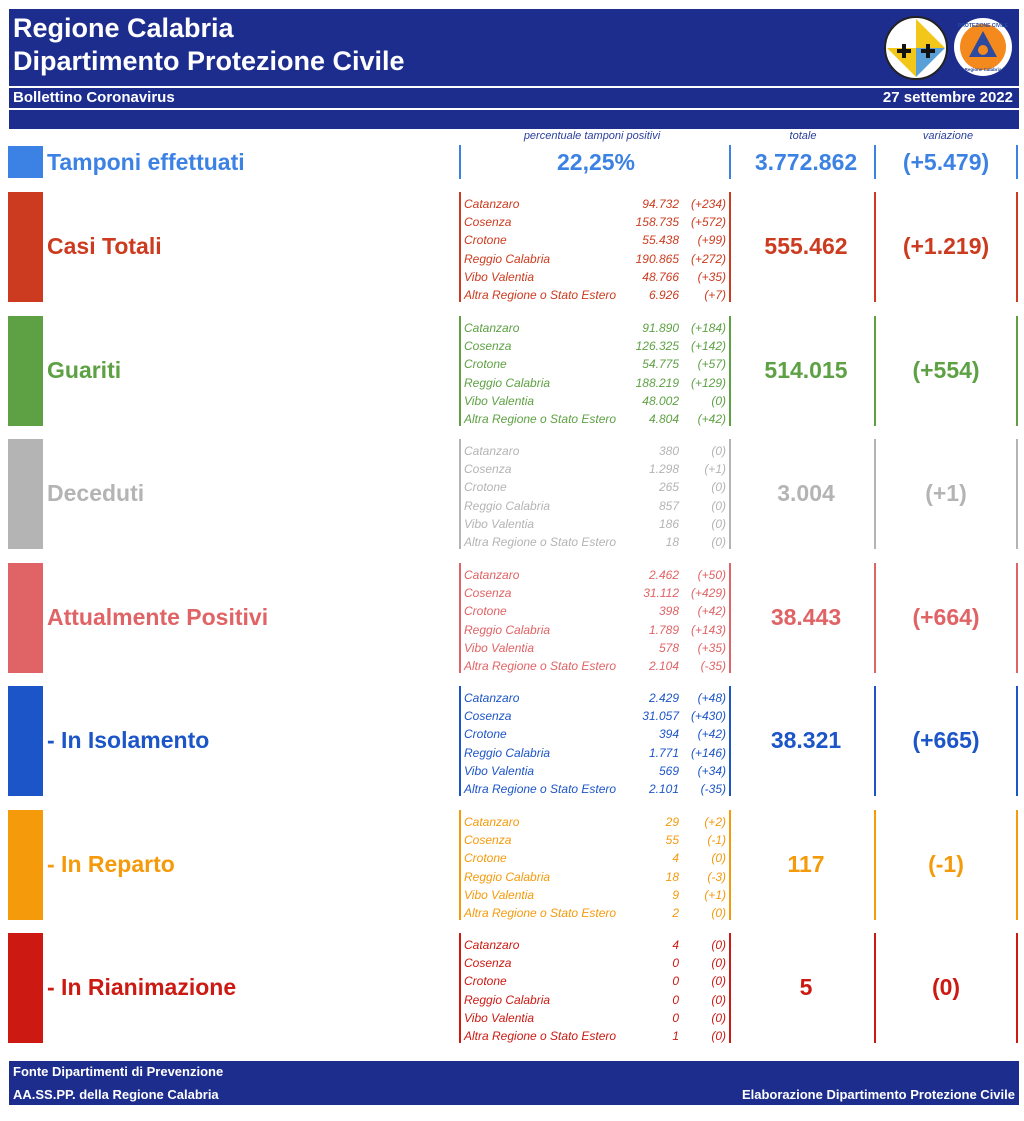 This screenshot has height=1121, width=1024. Describe the element at coordinates (596, 716) in the screenshot. I see `province-row: Cosenza 31.057 (+430)` at that location.